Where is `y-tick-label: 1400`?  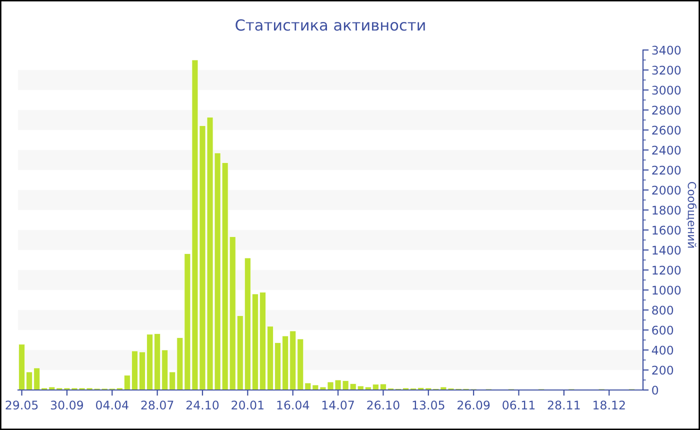 y-tick-label: 1400 is located at coordinates (666, 250).